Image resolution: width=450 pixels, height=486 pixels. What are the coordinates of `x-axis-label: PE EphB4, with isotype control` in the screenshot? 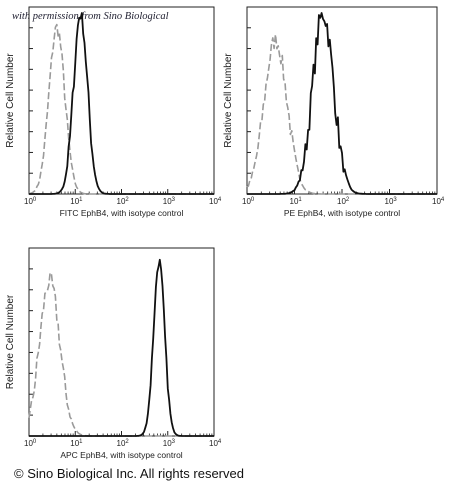 It's located at (342, 213).